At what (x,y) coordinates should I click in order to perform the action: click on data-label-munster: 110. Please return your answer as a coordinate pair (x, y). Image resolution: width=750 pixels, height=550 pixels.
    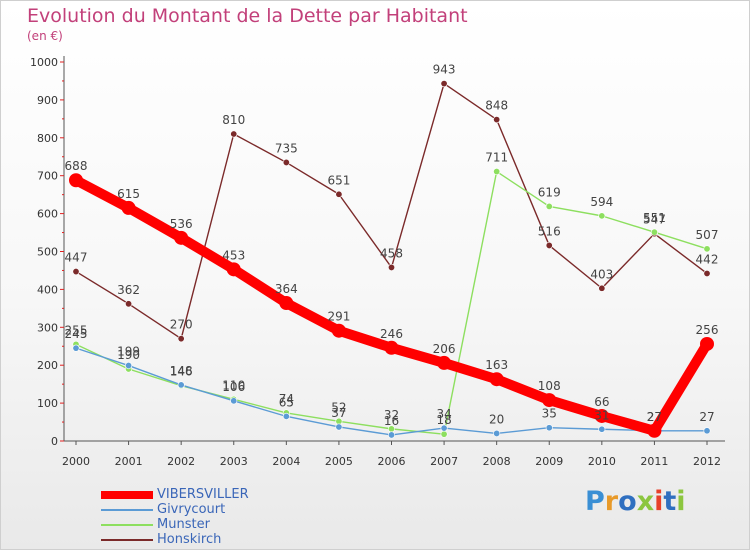
    Looking at the image, I should click on (233, 385).